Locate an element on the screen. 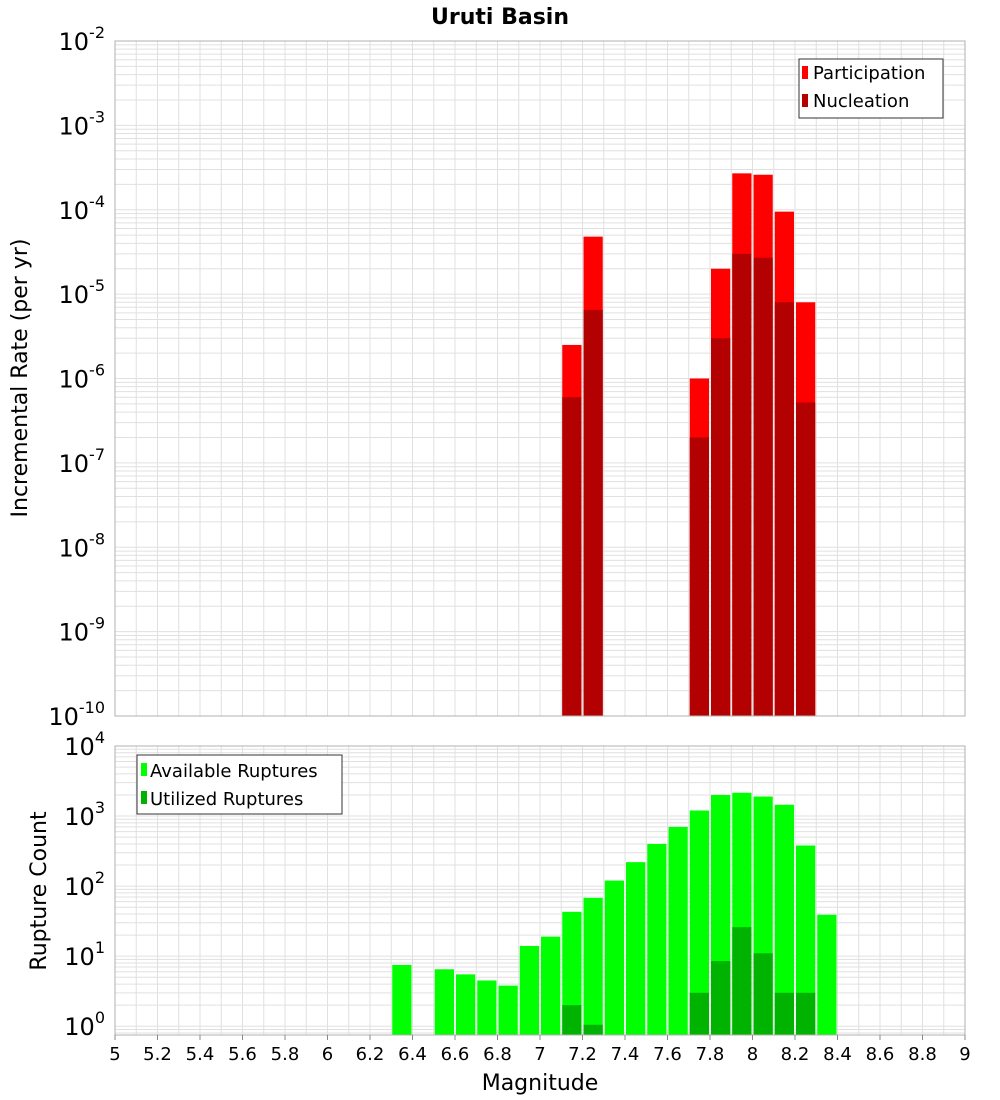  rate-legend-box is located at coordinates (871, 88).